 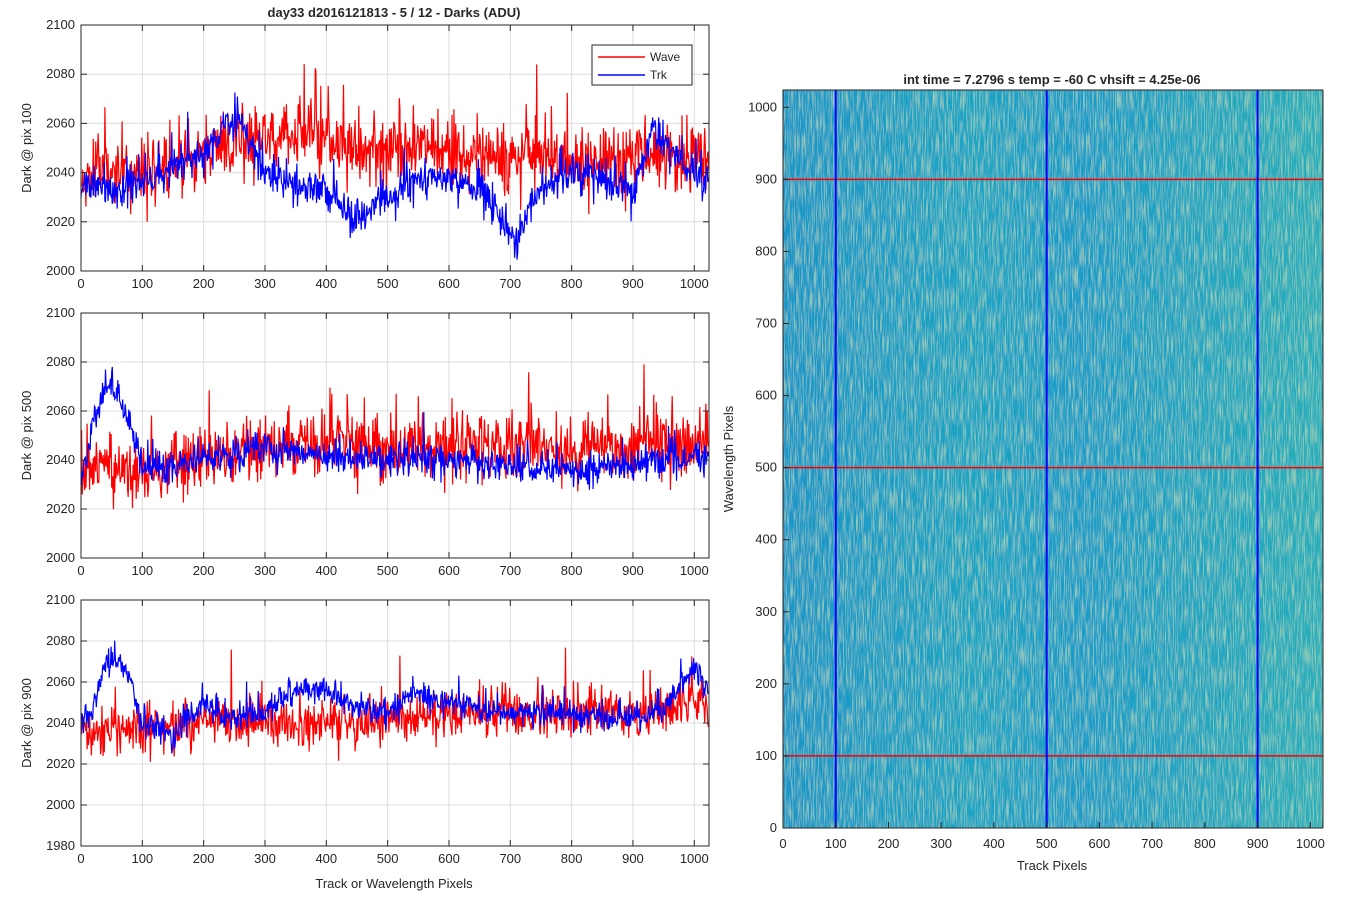 I want to click on y-tick-label: 800, so click(x=766, y=250).